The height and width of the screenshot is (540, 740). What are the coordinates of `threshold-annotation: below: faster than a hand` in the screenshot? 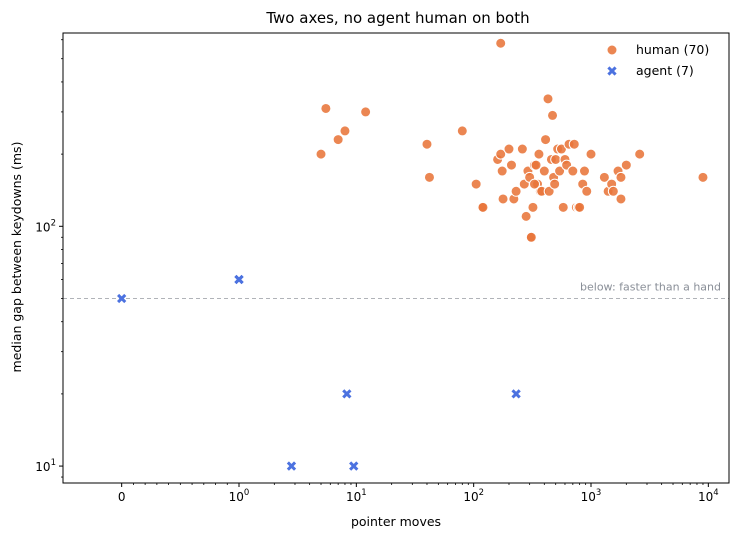 It's located at (650, 286).